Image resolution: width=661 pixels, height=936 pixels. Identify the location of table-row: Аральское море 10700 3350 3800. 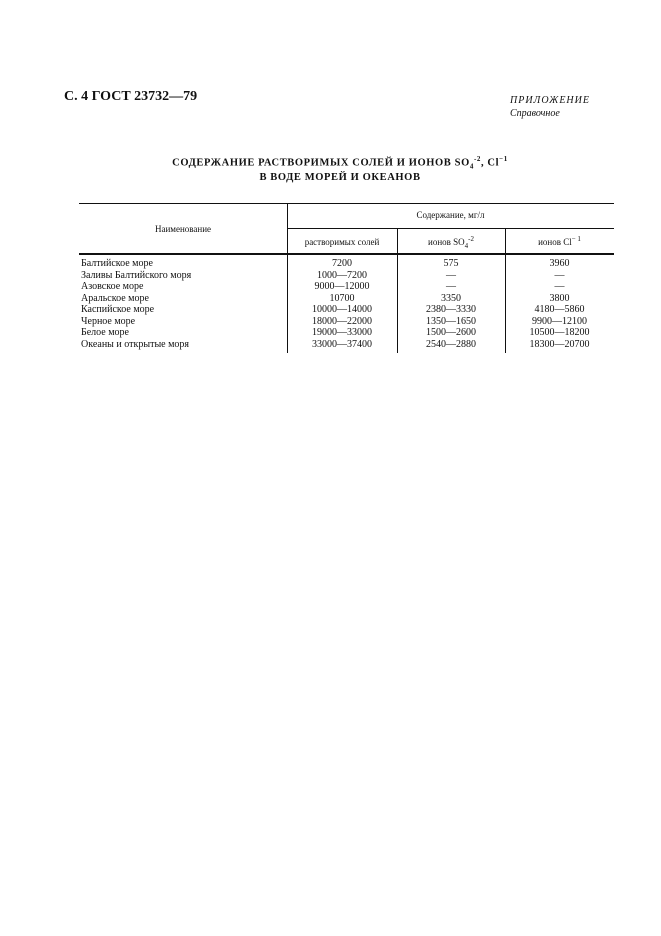
(346, 299).